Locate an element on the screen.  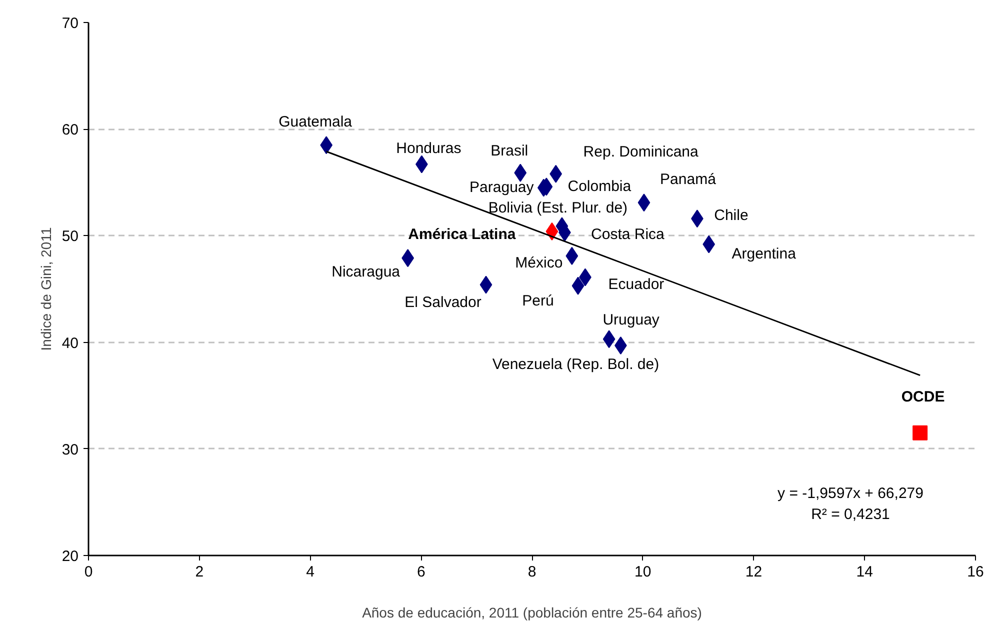
y-tick-label: 30 is located at coordinates (70, 449).